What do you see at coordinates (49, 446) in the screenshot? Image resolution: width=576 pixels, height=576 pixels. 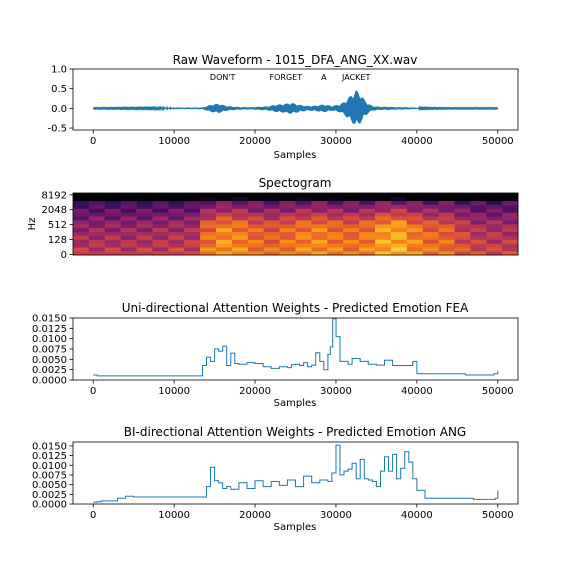 I see `bi-attention-ytick-label: 0.0150` at bounding box center [49, 446].